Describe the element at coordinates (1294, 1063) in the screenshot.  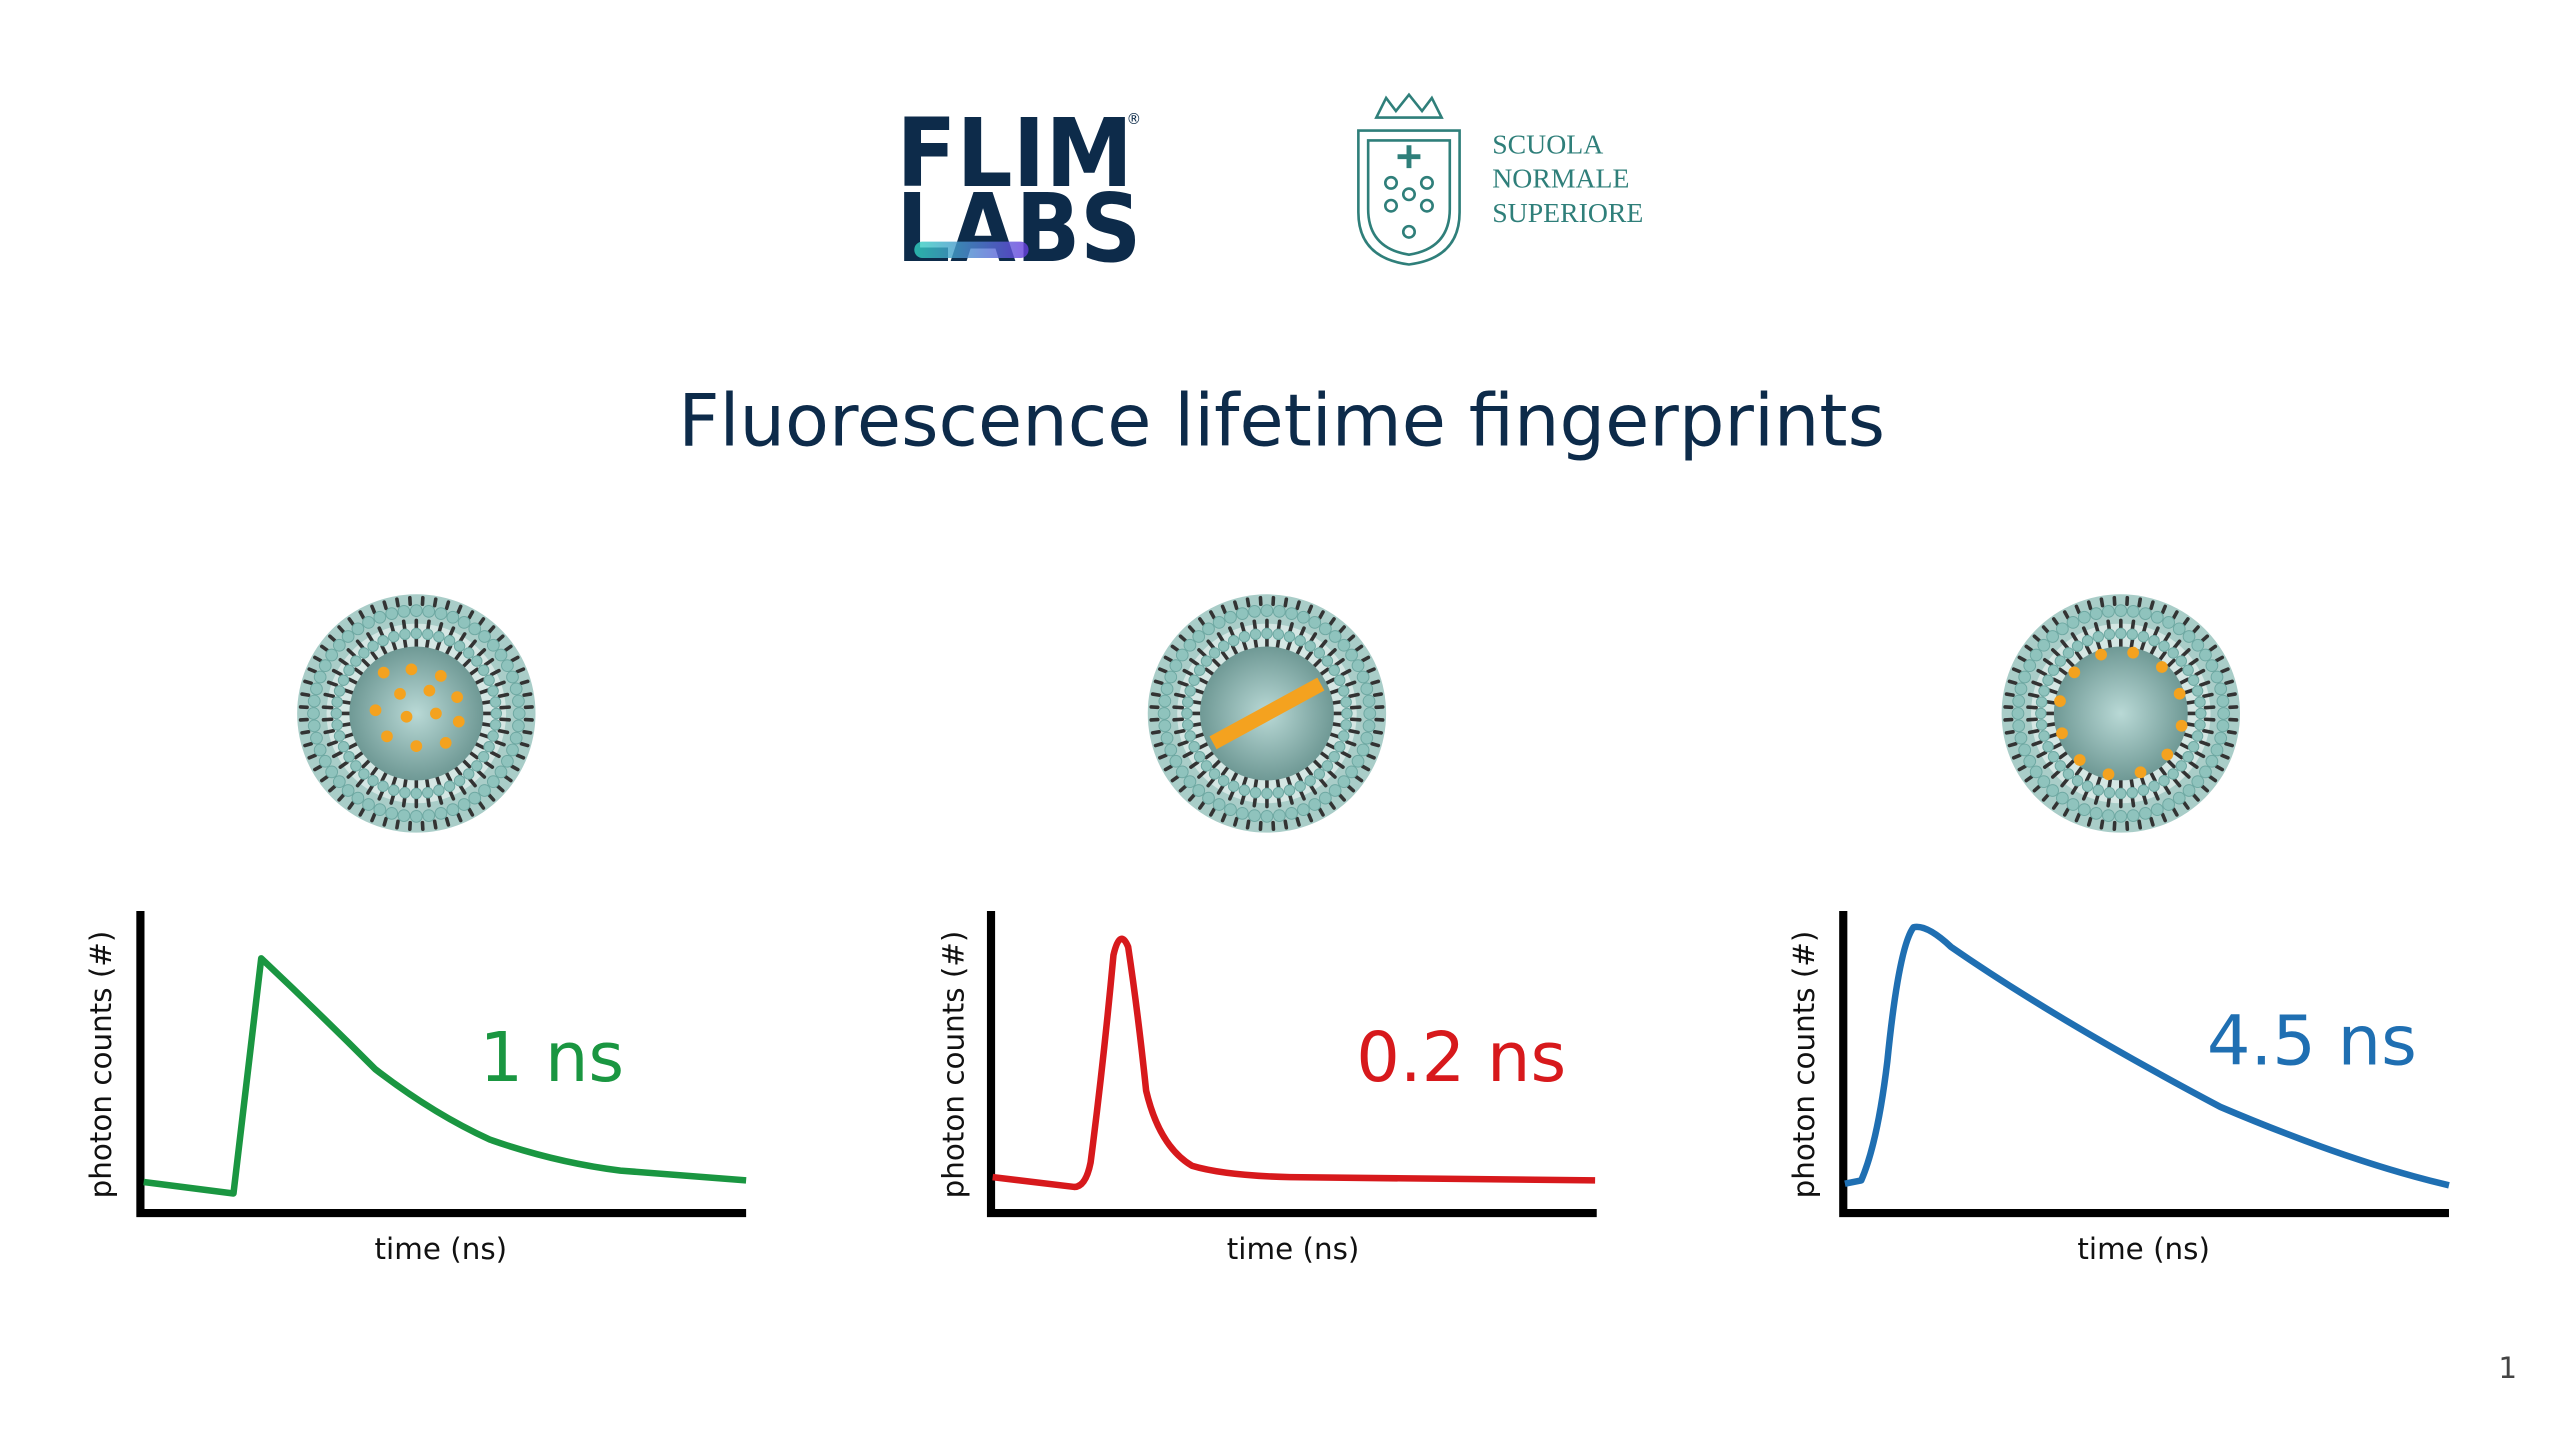
I see `decay-curve` at that location.